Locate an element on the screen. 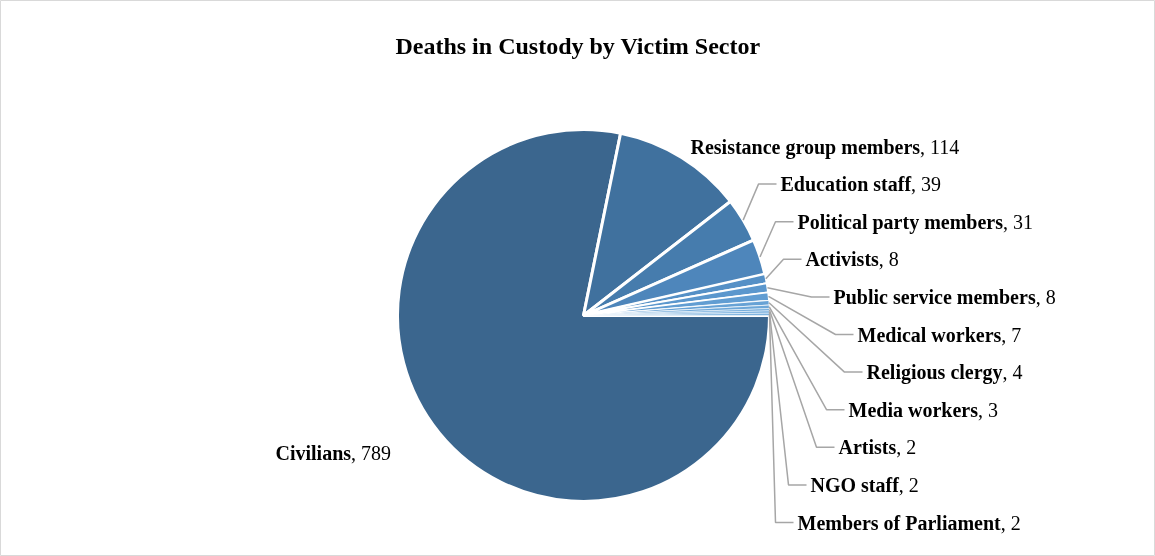  slice-label: Civilians is located at coordinates (313, 452).